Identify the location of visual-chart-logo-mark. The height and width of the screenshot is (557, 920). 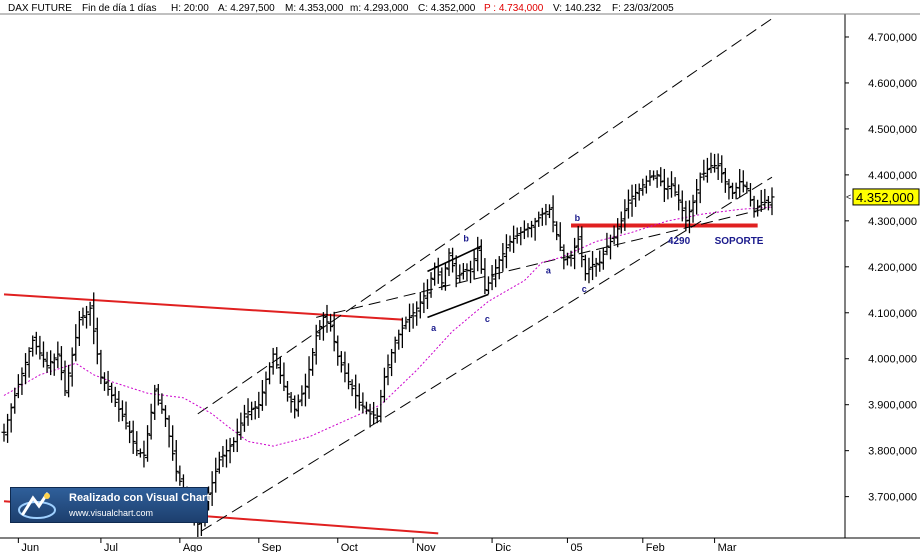
(37, 505).